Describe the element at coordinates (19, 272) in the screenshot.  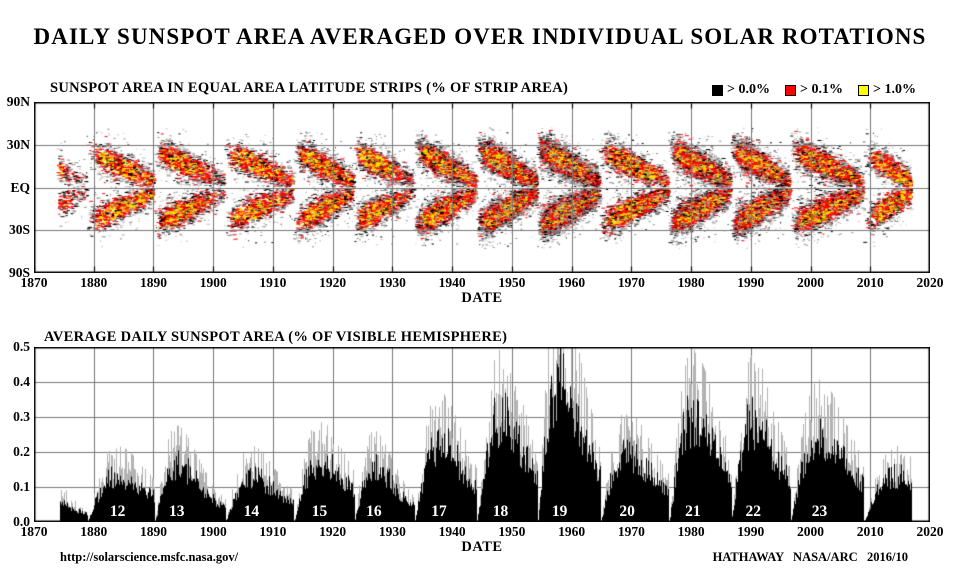
I see `y-tick-label: 90S` at that location.